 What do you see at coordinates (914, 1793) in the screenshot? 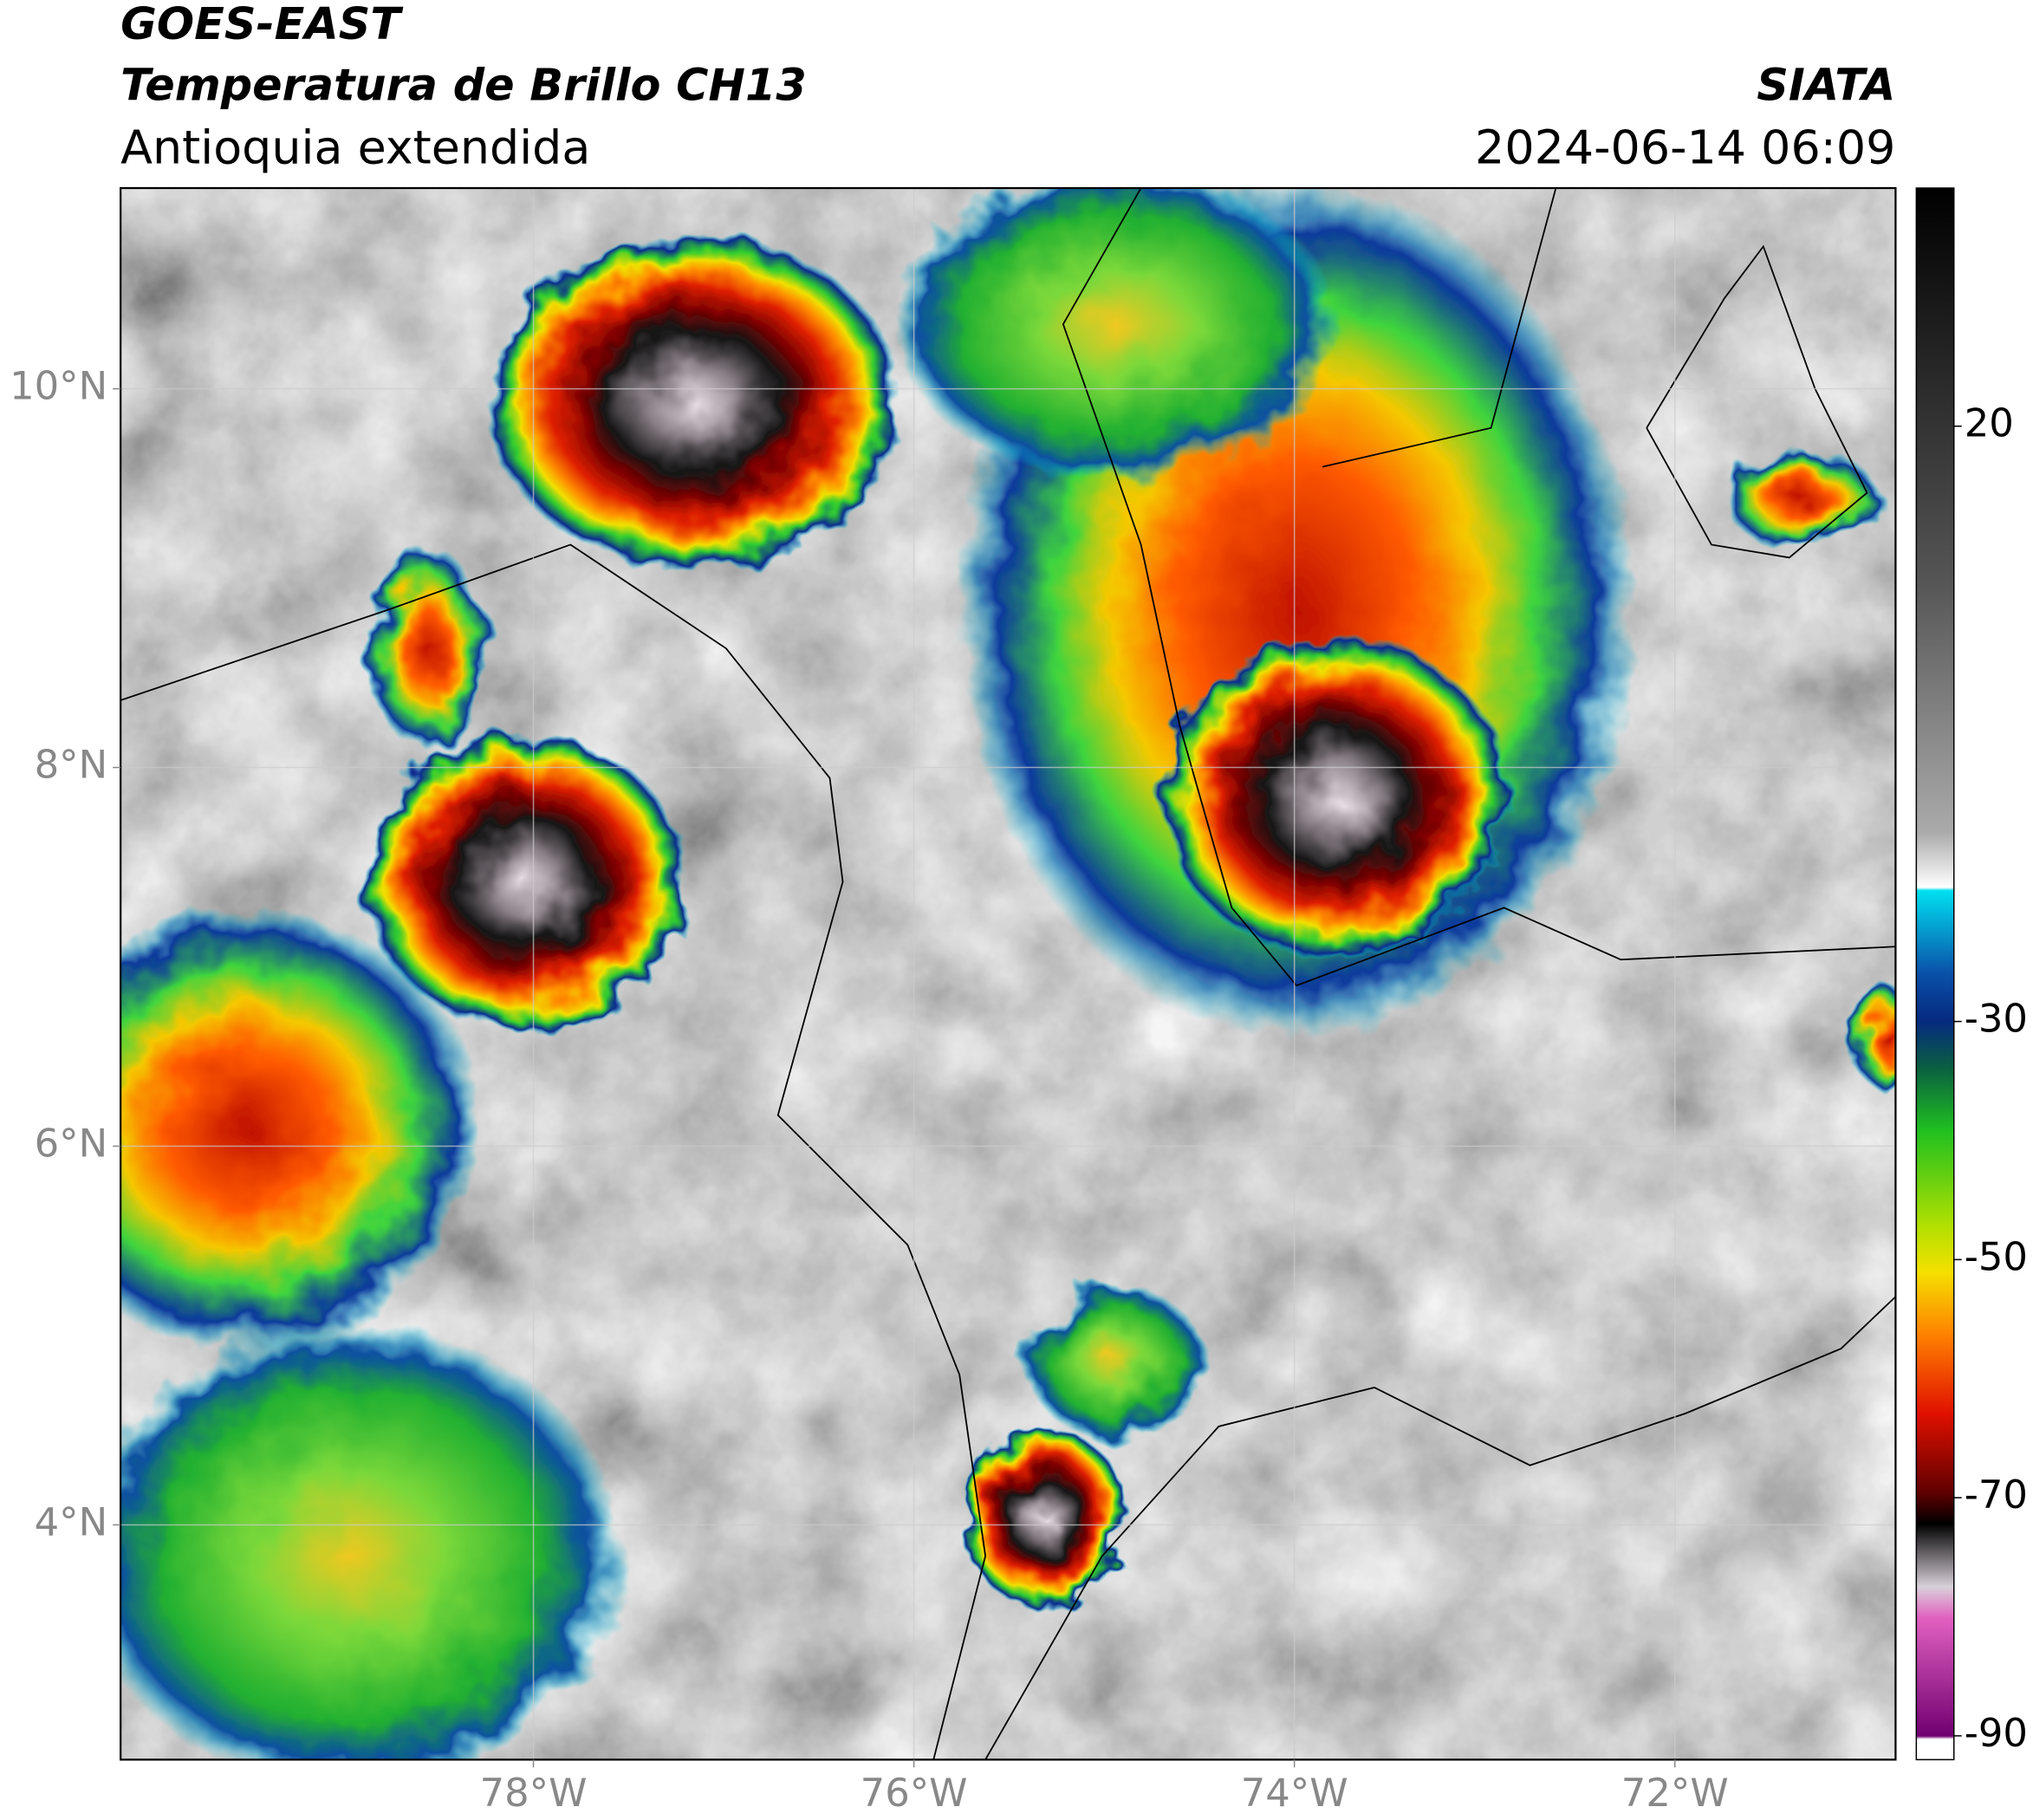
I see `lon-tick-label: 76°W` at bounding box center [914, 1793].